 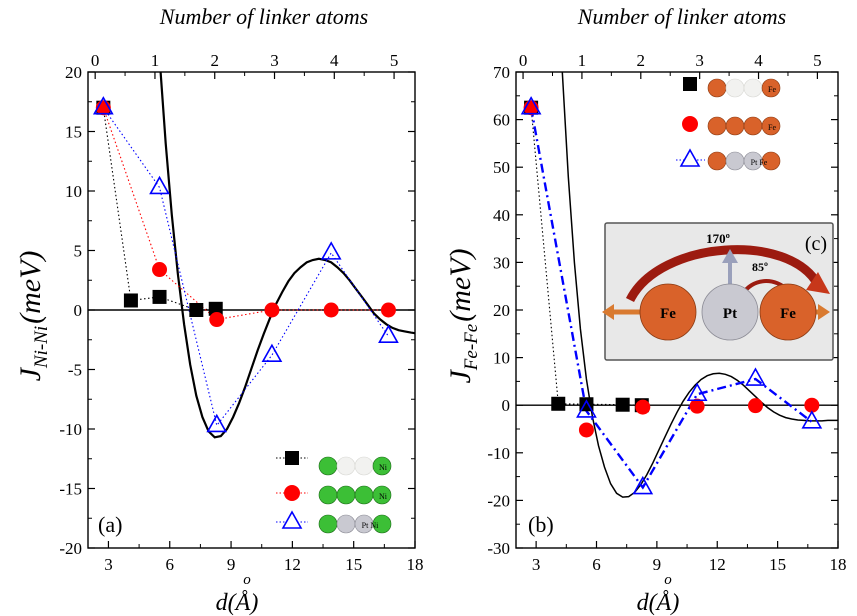 What do you see at coordinates (732, 87) in the screenshot?
I see `legend-b-row-1: Fe` at bounding box center [732, 87].